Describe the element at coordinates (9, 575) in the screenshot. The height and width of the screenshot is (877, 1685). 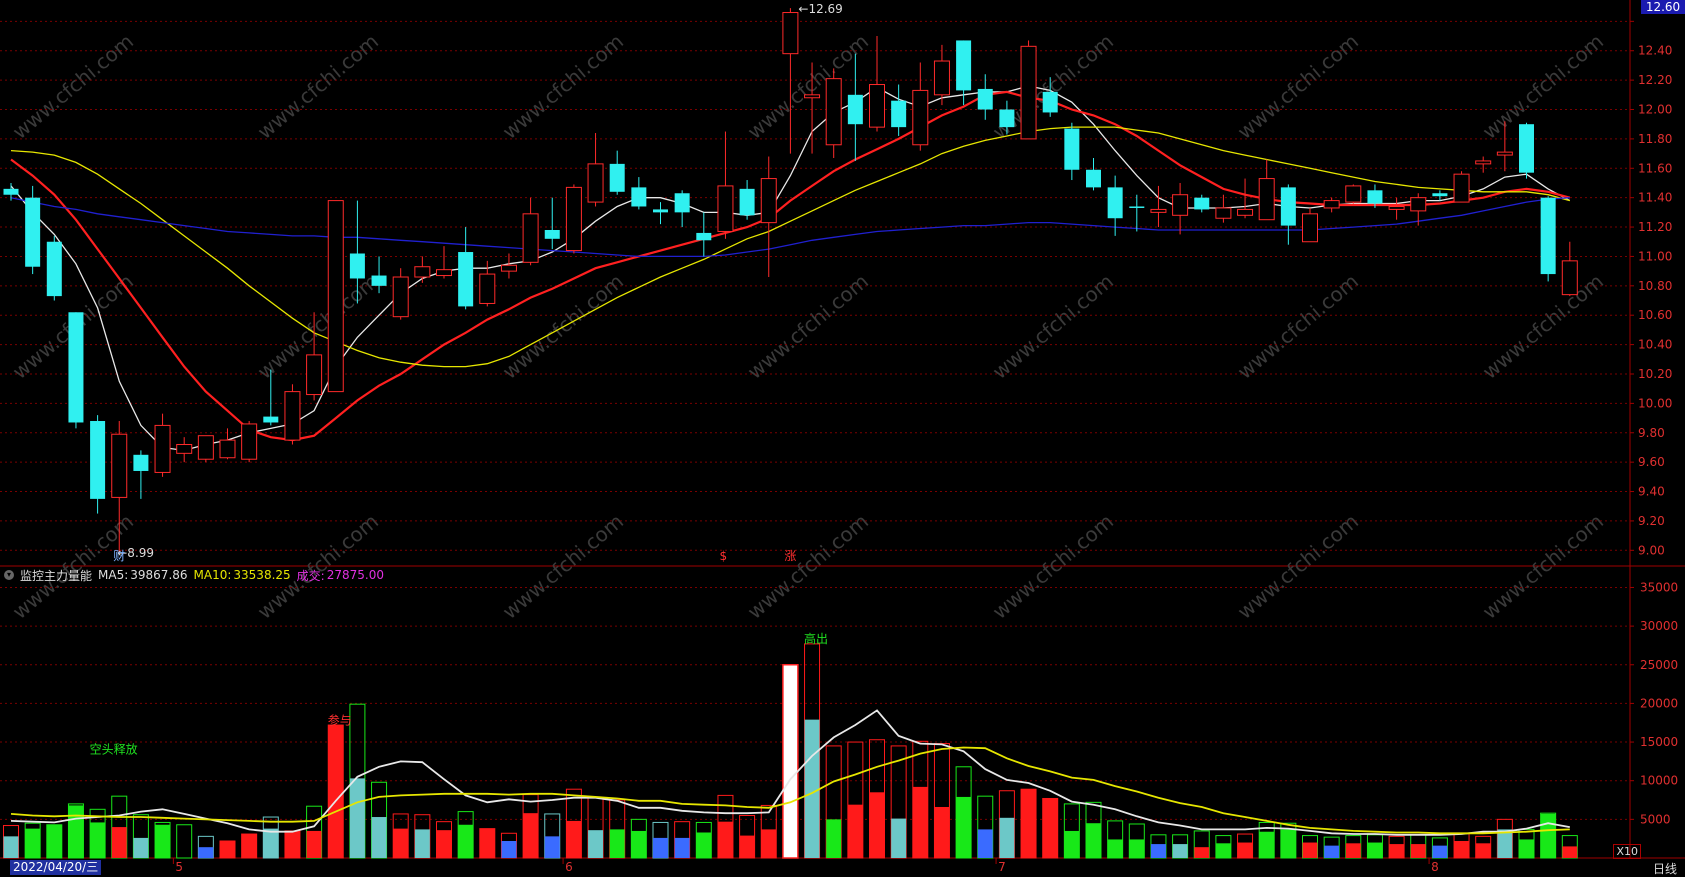
I see `chevron-down-icon: ▾` at that location.